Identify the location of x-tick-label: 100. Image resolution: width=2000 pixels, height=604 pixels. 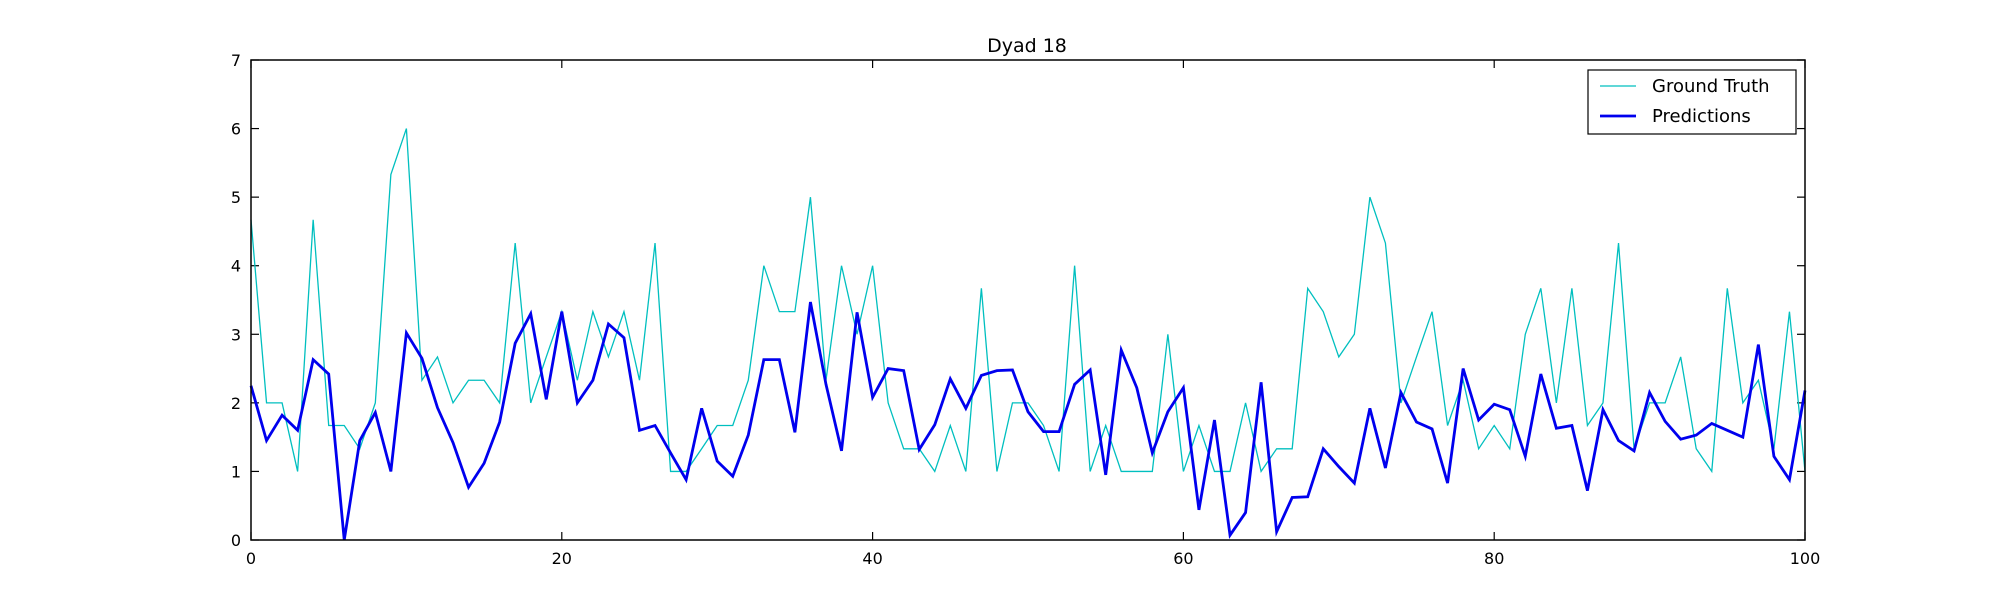
(1805, 558).